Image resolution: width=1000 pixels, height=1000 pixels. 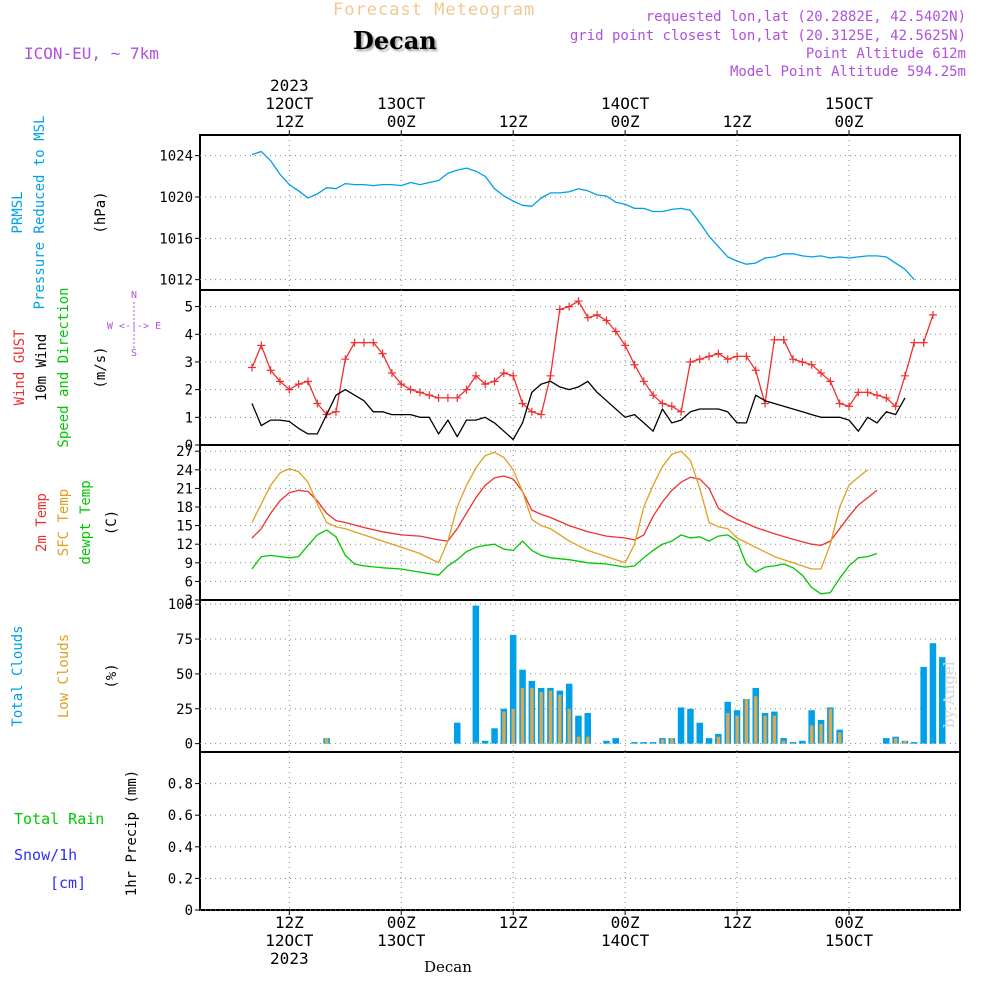 What do you see at coordinates (184, 508) in the screenshot?
I see `ytick-label-temperature: 18` at bounding box center [184, 508].